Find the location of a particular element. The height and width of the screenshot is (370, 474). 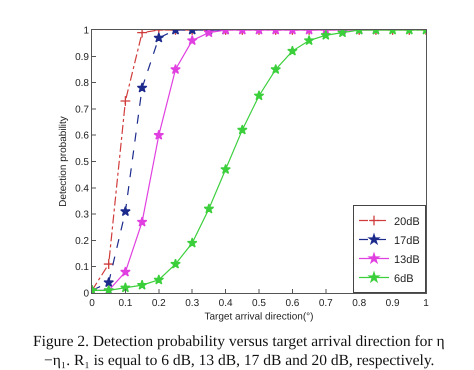

x-tick-label: 0.1 is located at coordinates (125, 303).